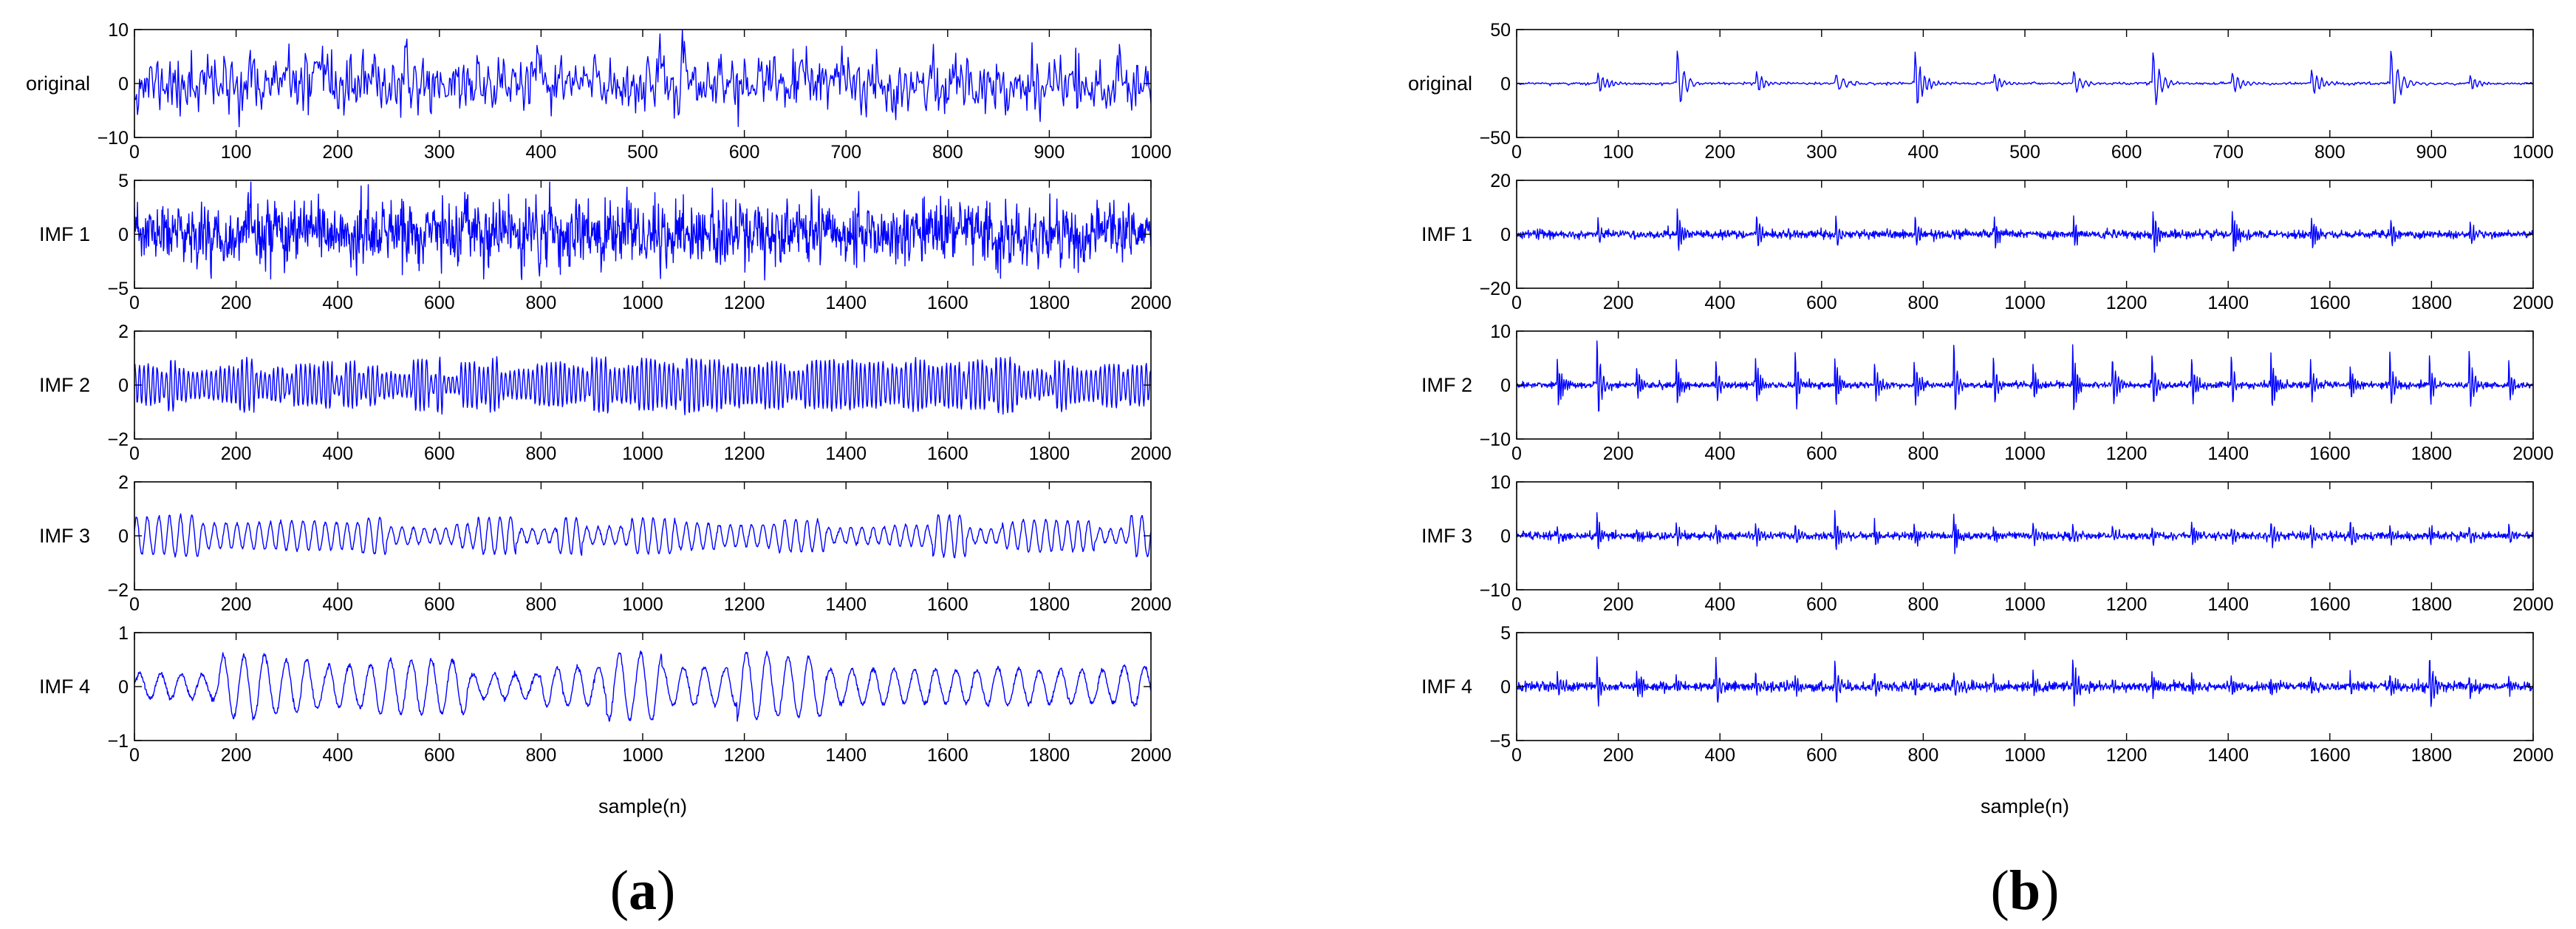  What do you see at coordinates (643, 83) in the screenshot?
I see `axes-frame` at bounding box center [643, 83].